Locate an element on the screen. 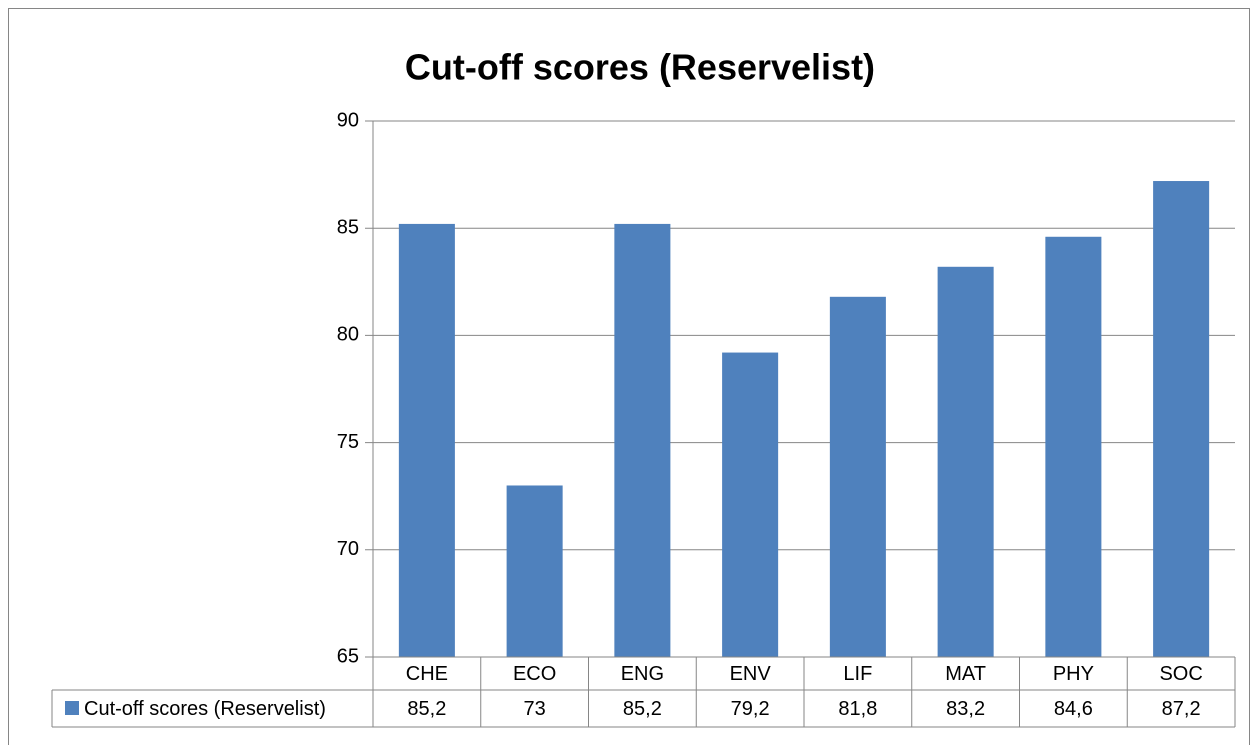 This screenshot has height=745, width=1253. x-tick-label: PHY is located at coordinates (1073, 674).